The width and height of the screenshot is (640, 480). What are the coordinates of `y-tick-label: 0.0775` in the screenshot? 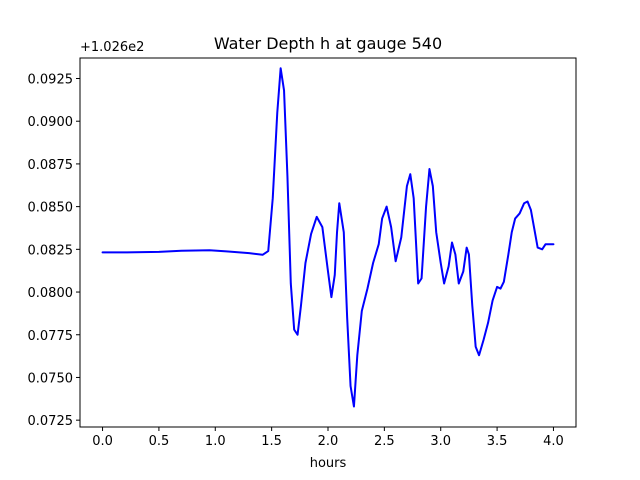 It's located at (51, 336).